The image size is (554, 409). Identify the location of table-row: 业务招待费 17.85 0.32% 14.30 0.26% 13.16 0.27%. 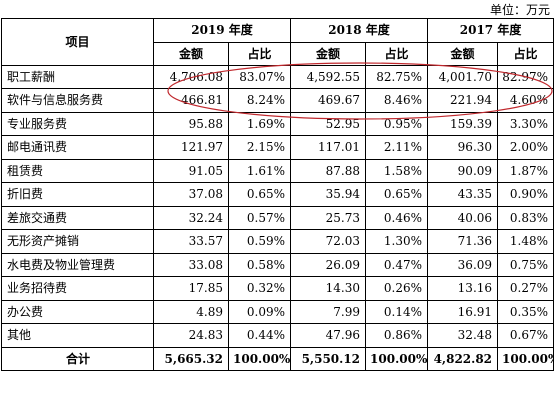
(277, 288).